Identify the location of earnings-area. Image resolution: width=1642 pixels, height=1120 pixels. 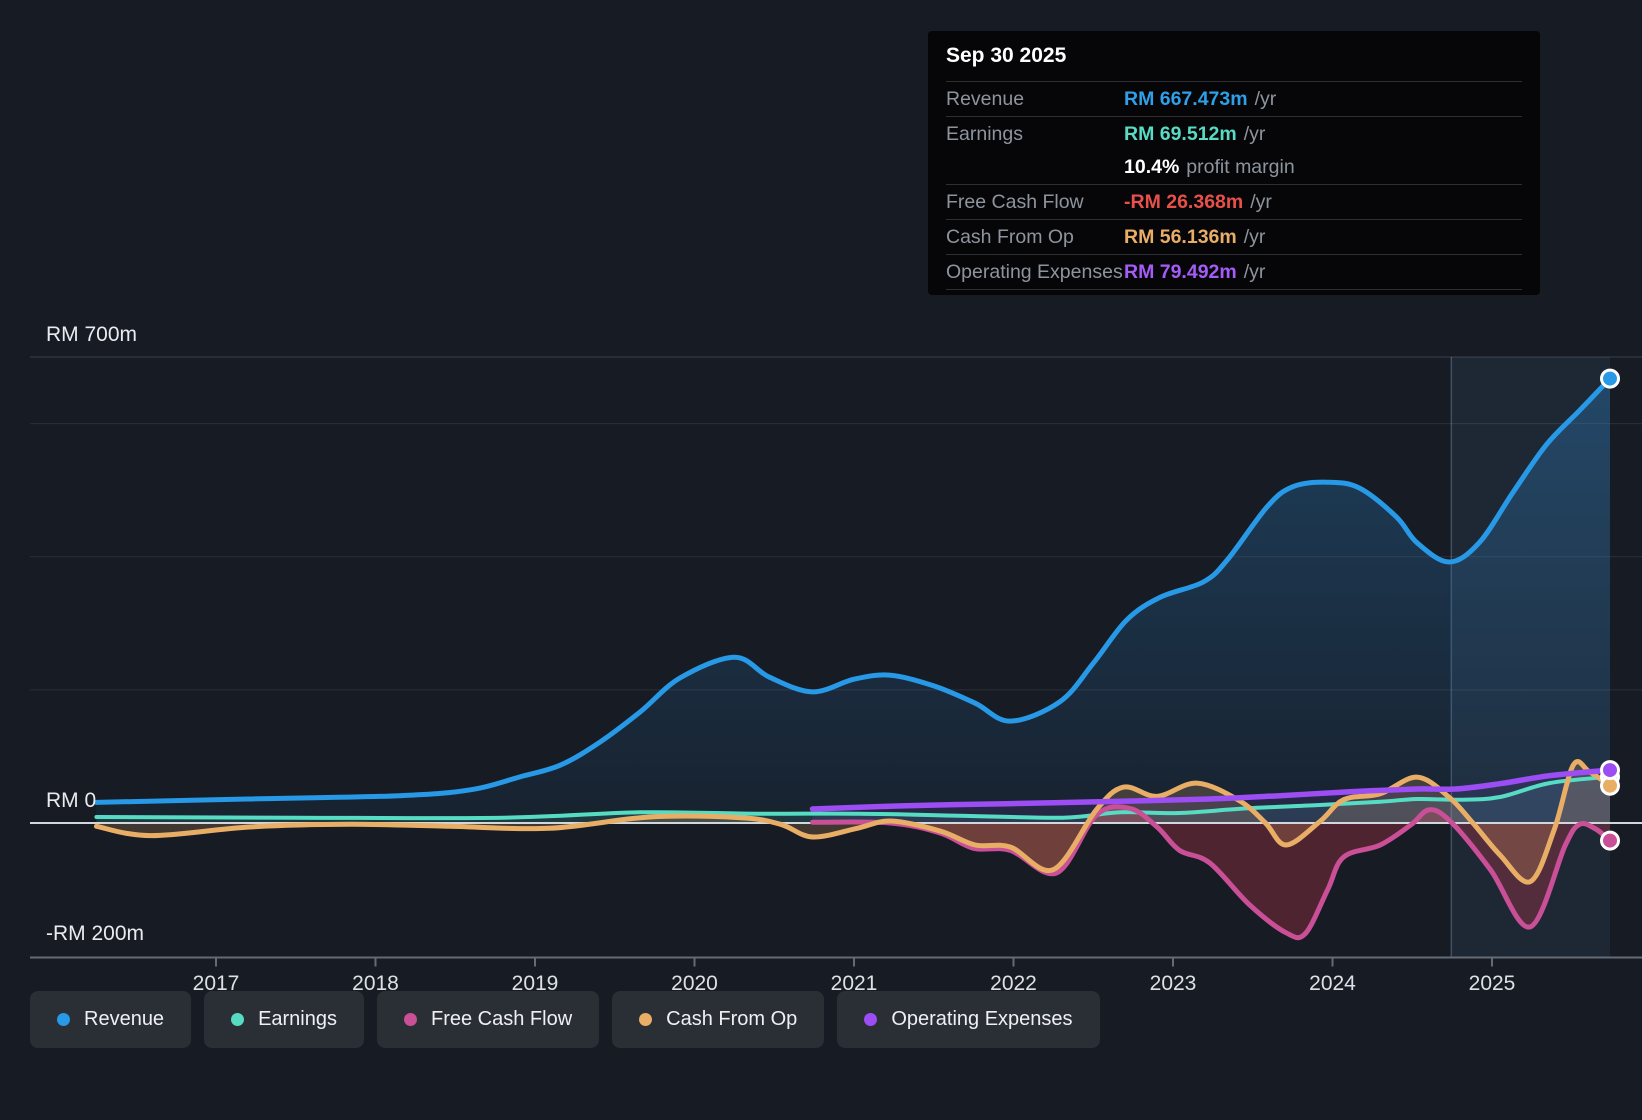
(853, 799).